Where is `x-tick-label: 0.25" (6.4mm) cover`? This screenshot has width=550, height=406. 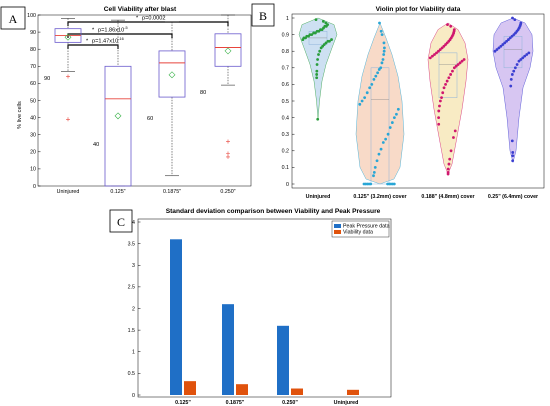
x-tick-label: 0.25" (6.4mm) cover is located at coordinates (513, 197).